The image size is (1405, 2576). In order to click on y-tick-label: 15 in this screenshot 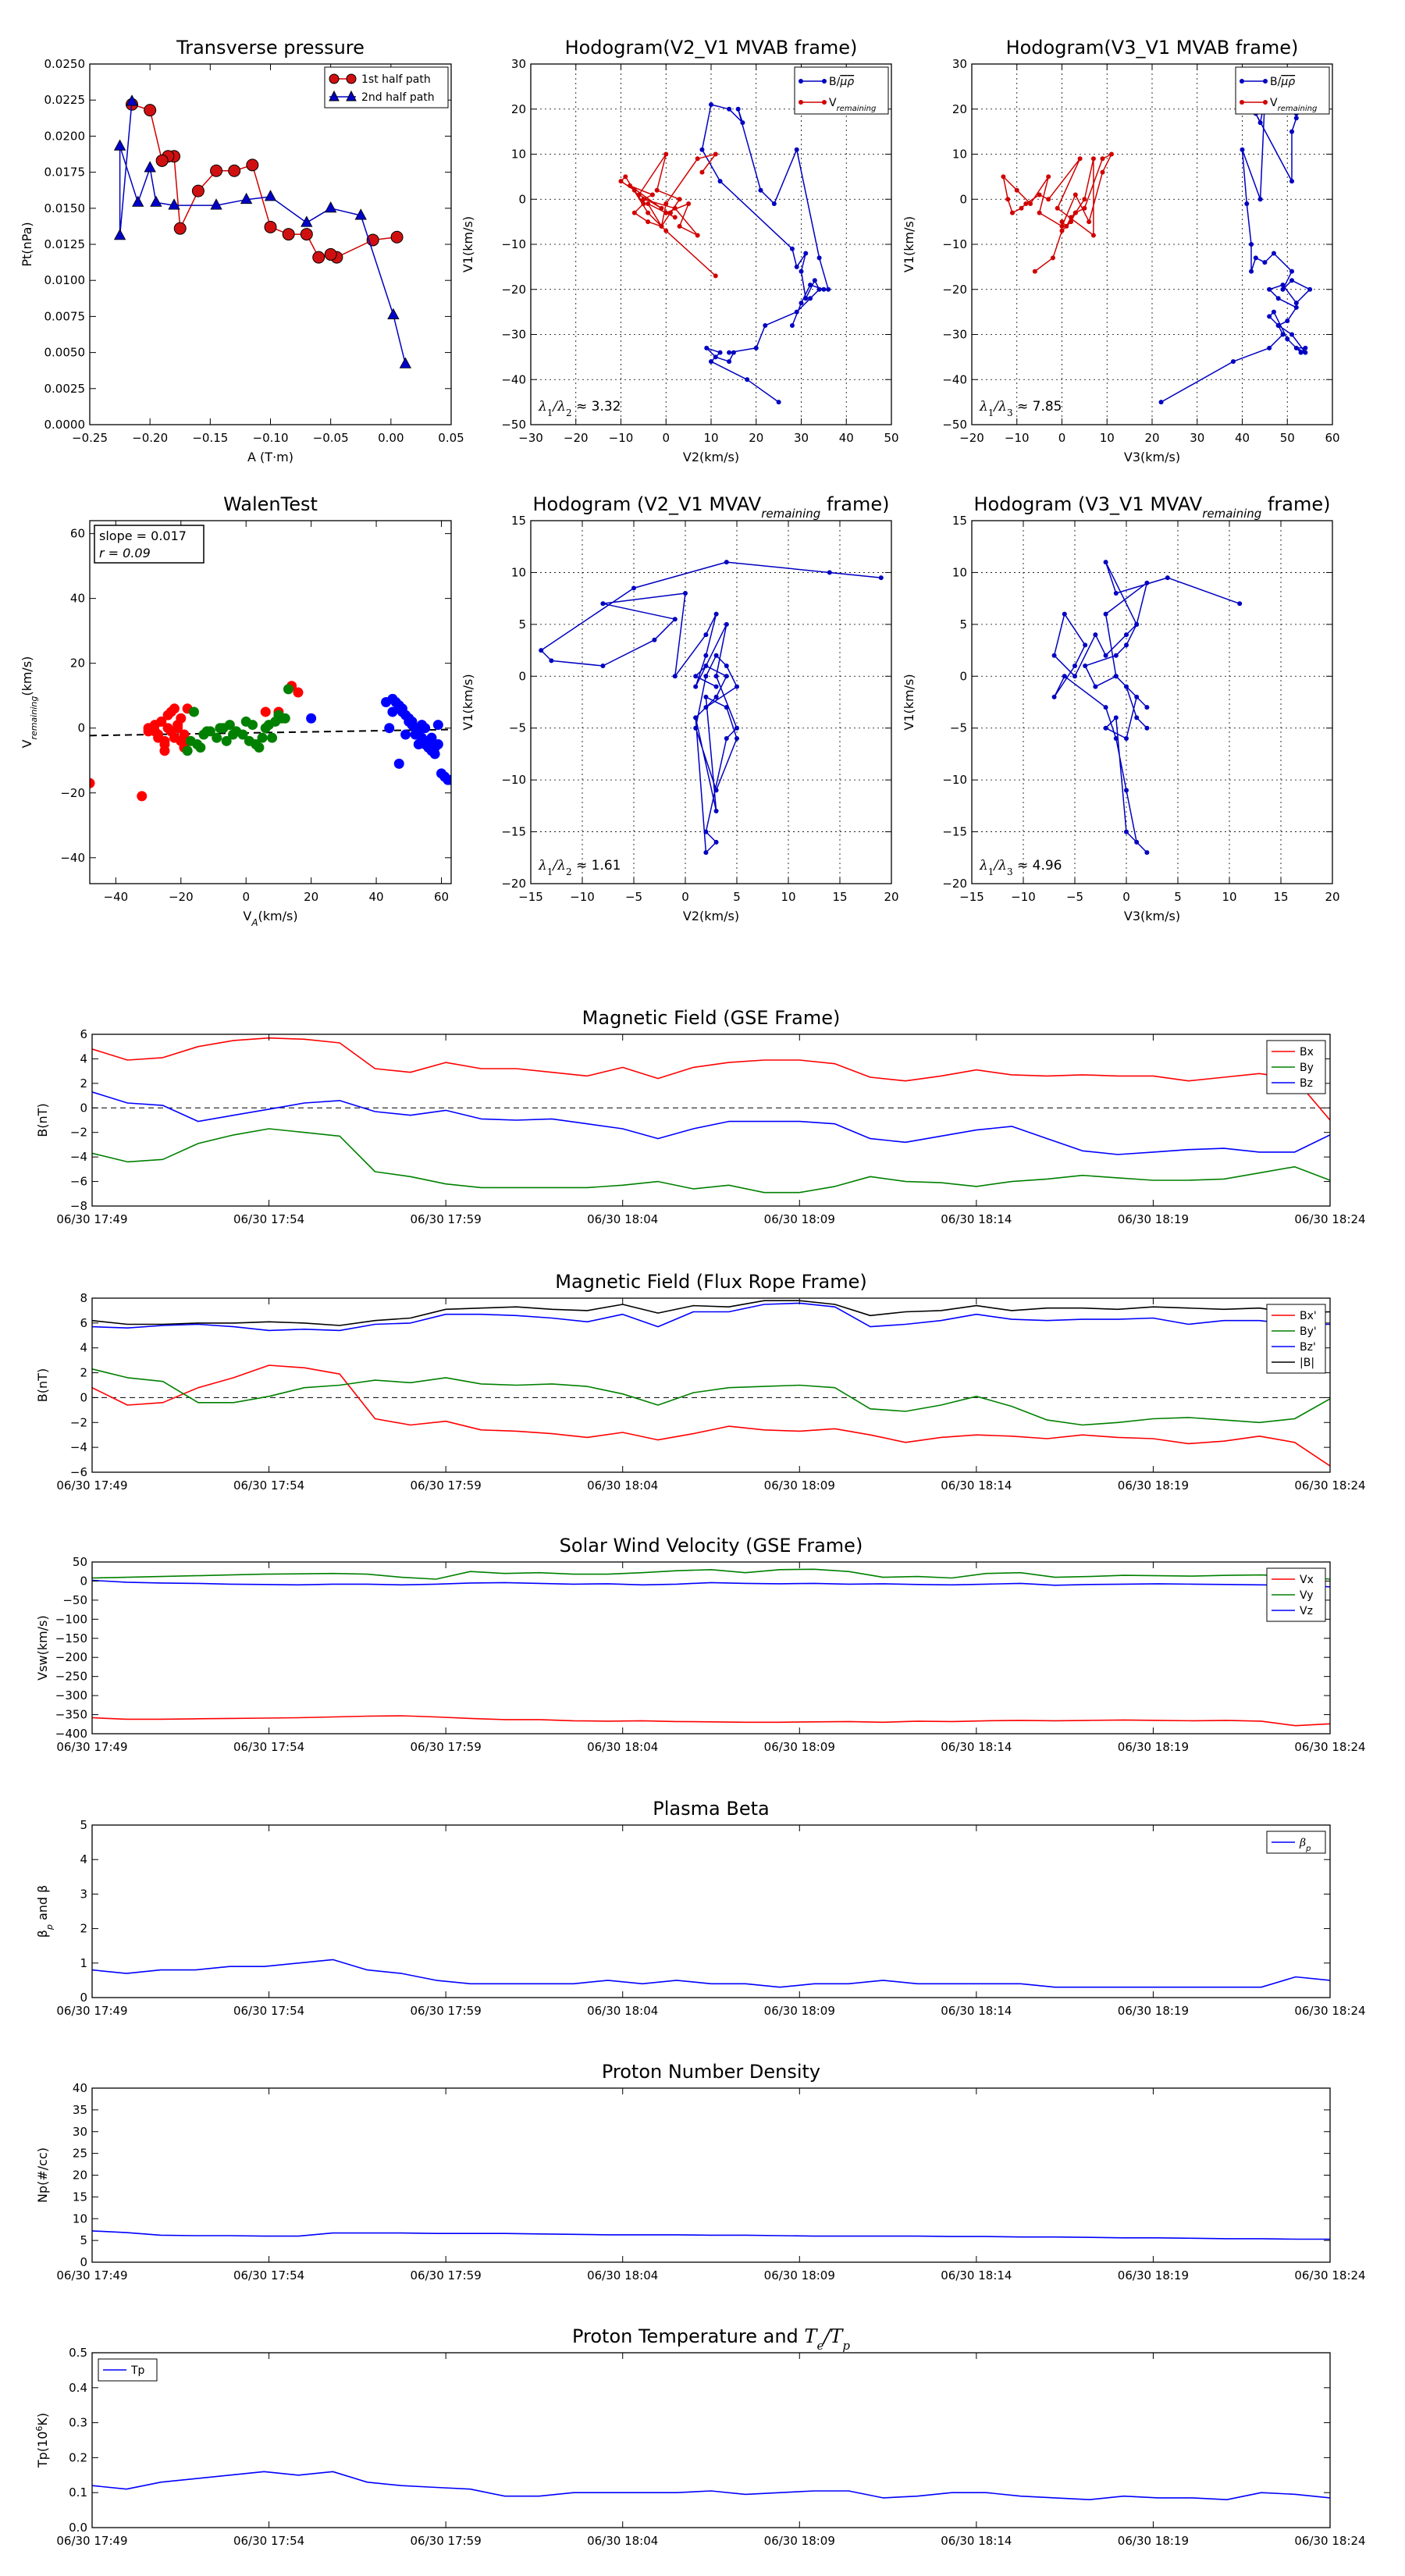, I will do `click(518, 521)`.